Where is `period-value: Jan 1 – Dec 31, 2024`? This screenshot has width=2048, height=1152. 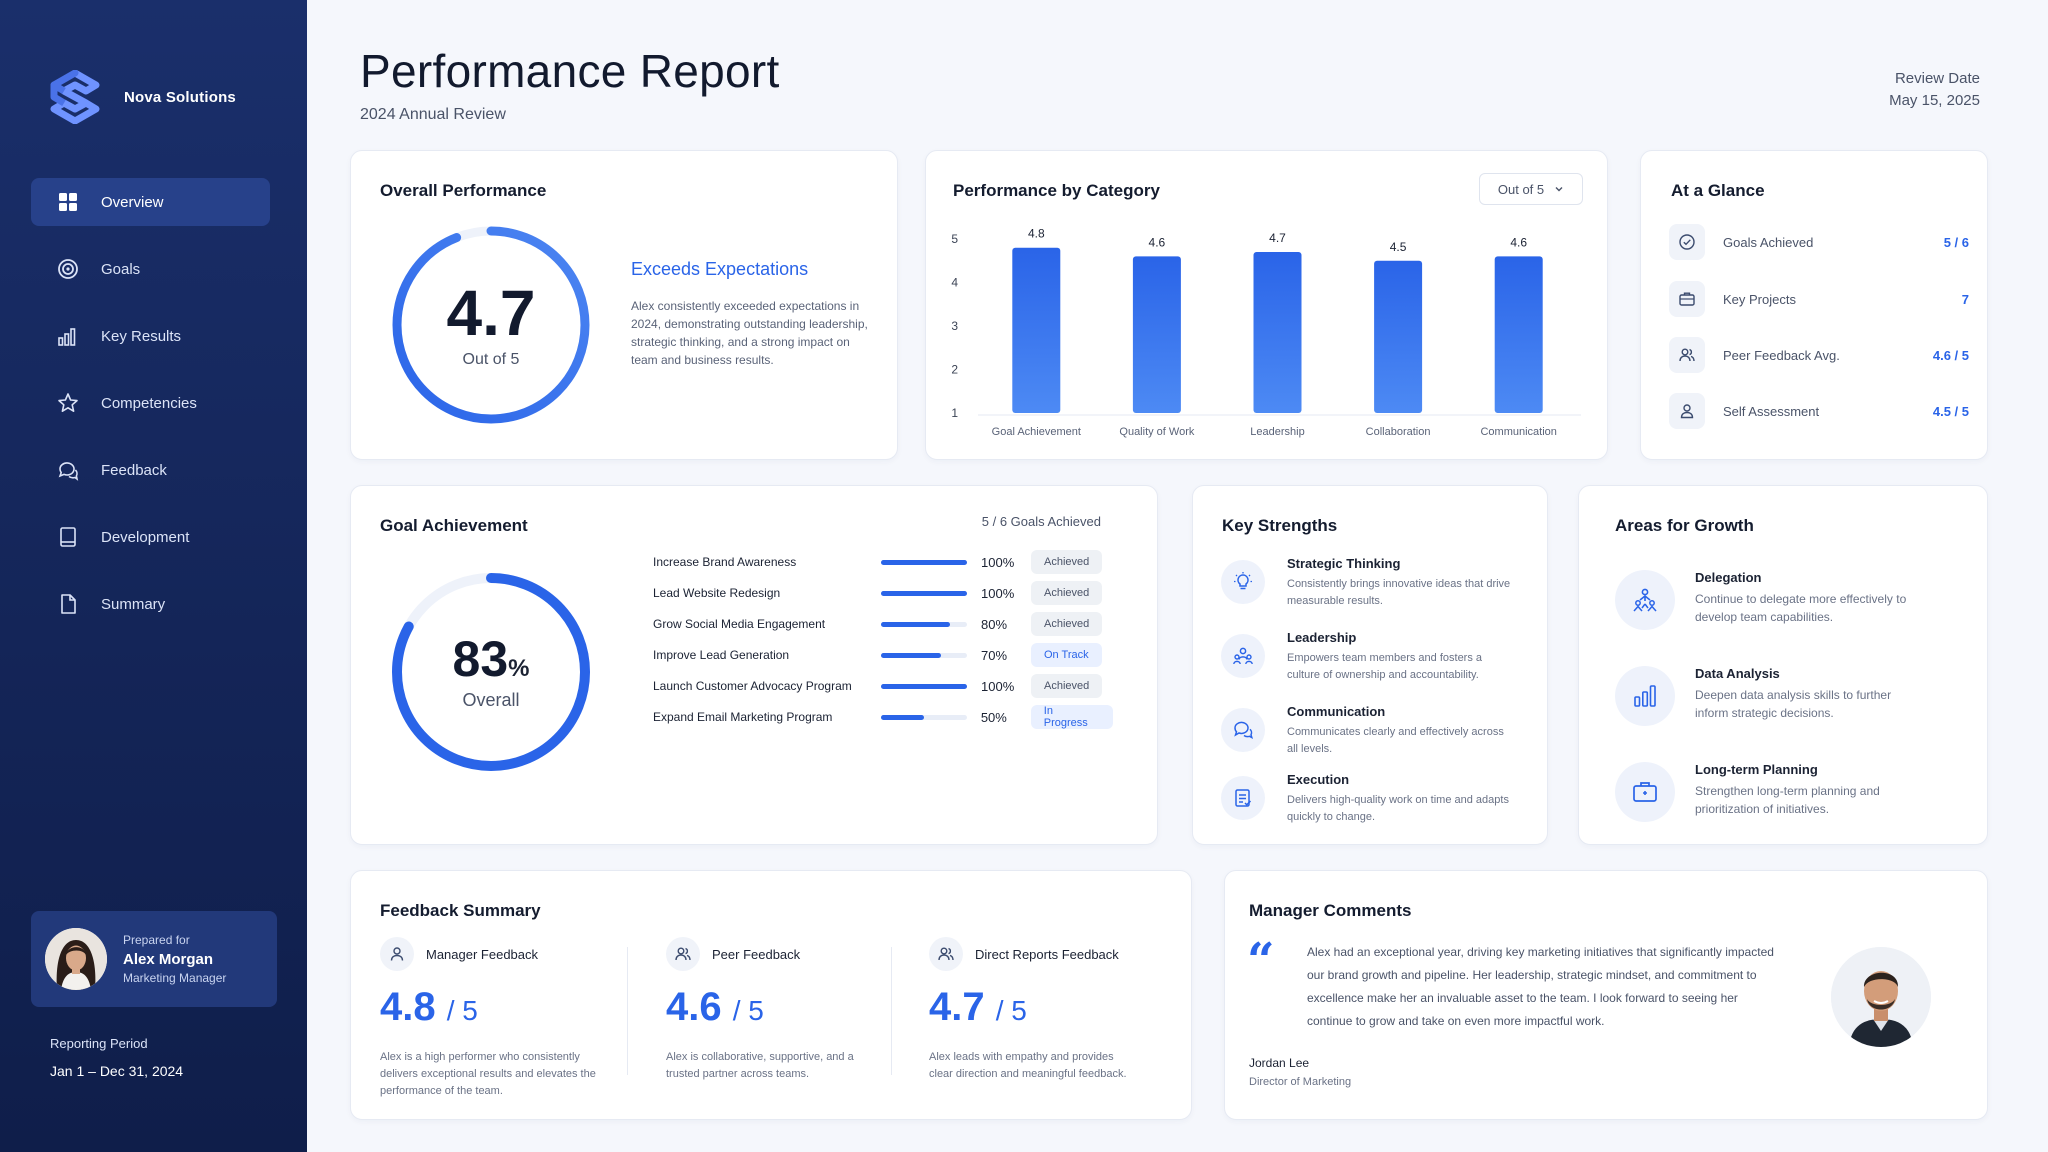
period-value: Jan 1 – Dec 31, 2024 is located at coordinates (117, 1071).